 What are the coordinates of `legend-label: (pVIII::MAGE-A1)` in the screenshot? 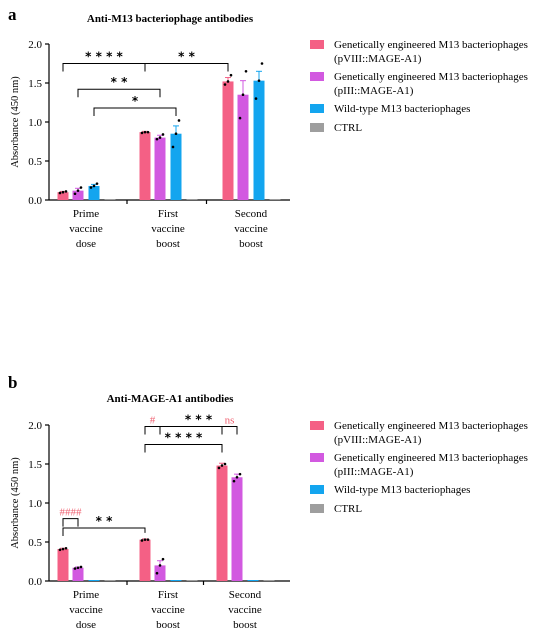 It's located at (378, 59).